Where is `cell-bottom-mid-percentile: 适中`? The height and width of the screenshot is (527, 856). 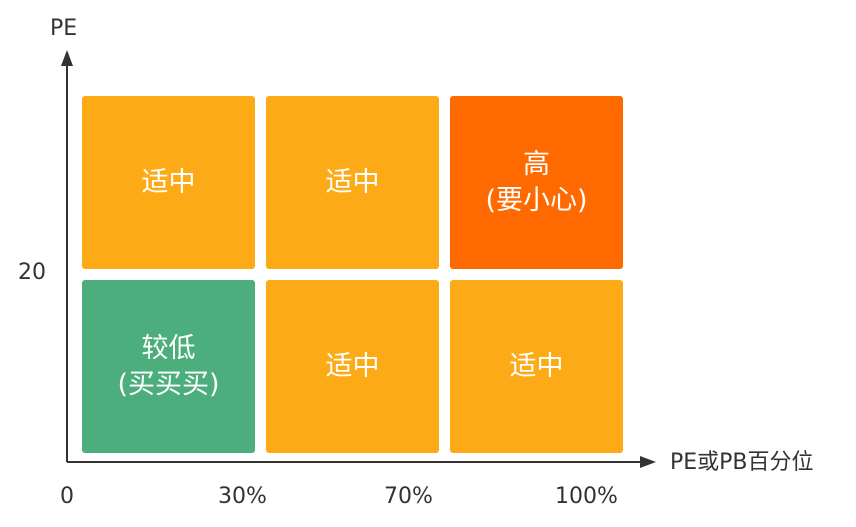 cell-bottom-mid-percentile: 适中 is located at coordinates (352, 366).